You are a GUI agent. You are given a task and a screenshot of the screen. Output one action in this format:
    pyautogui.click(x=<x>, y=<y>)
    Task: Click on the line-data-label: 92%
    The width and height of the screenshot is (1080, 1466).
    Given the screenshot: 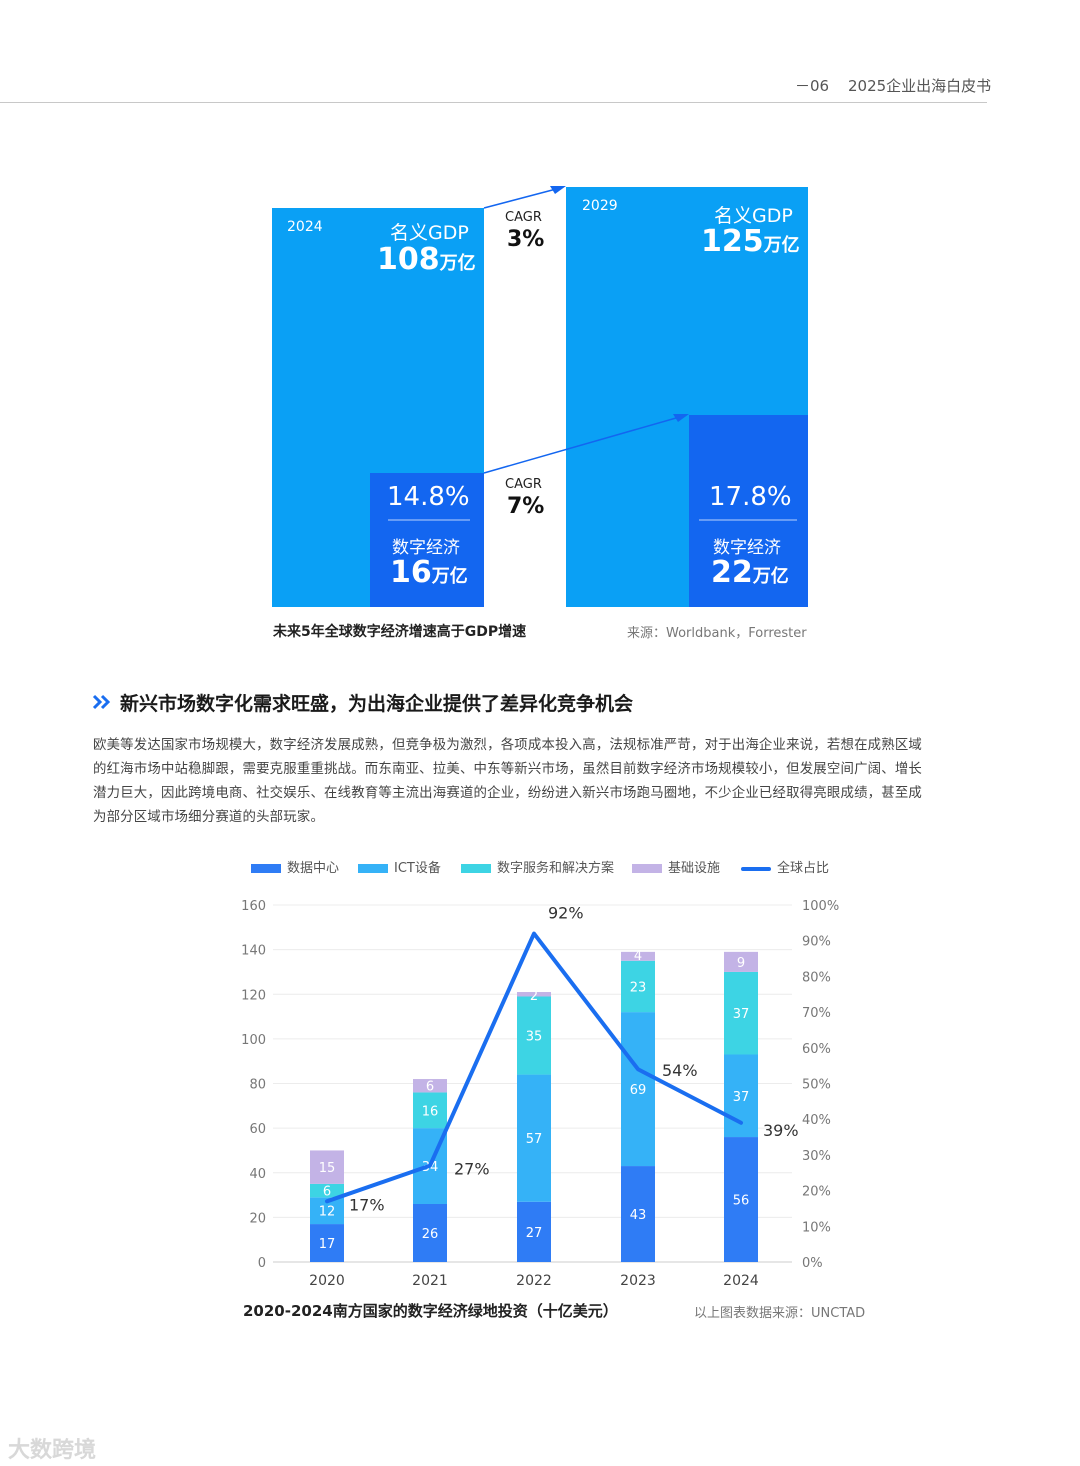 What is the action you would take?
    pyautogui.click(x=566, y=913)
    